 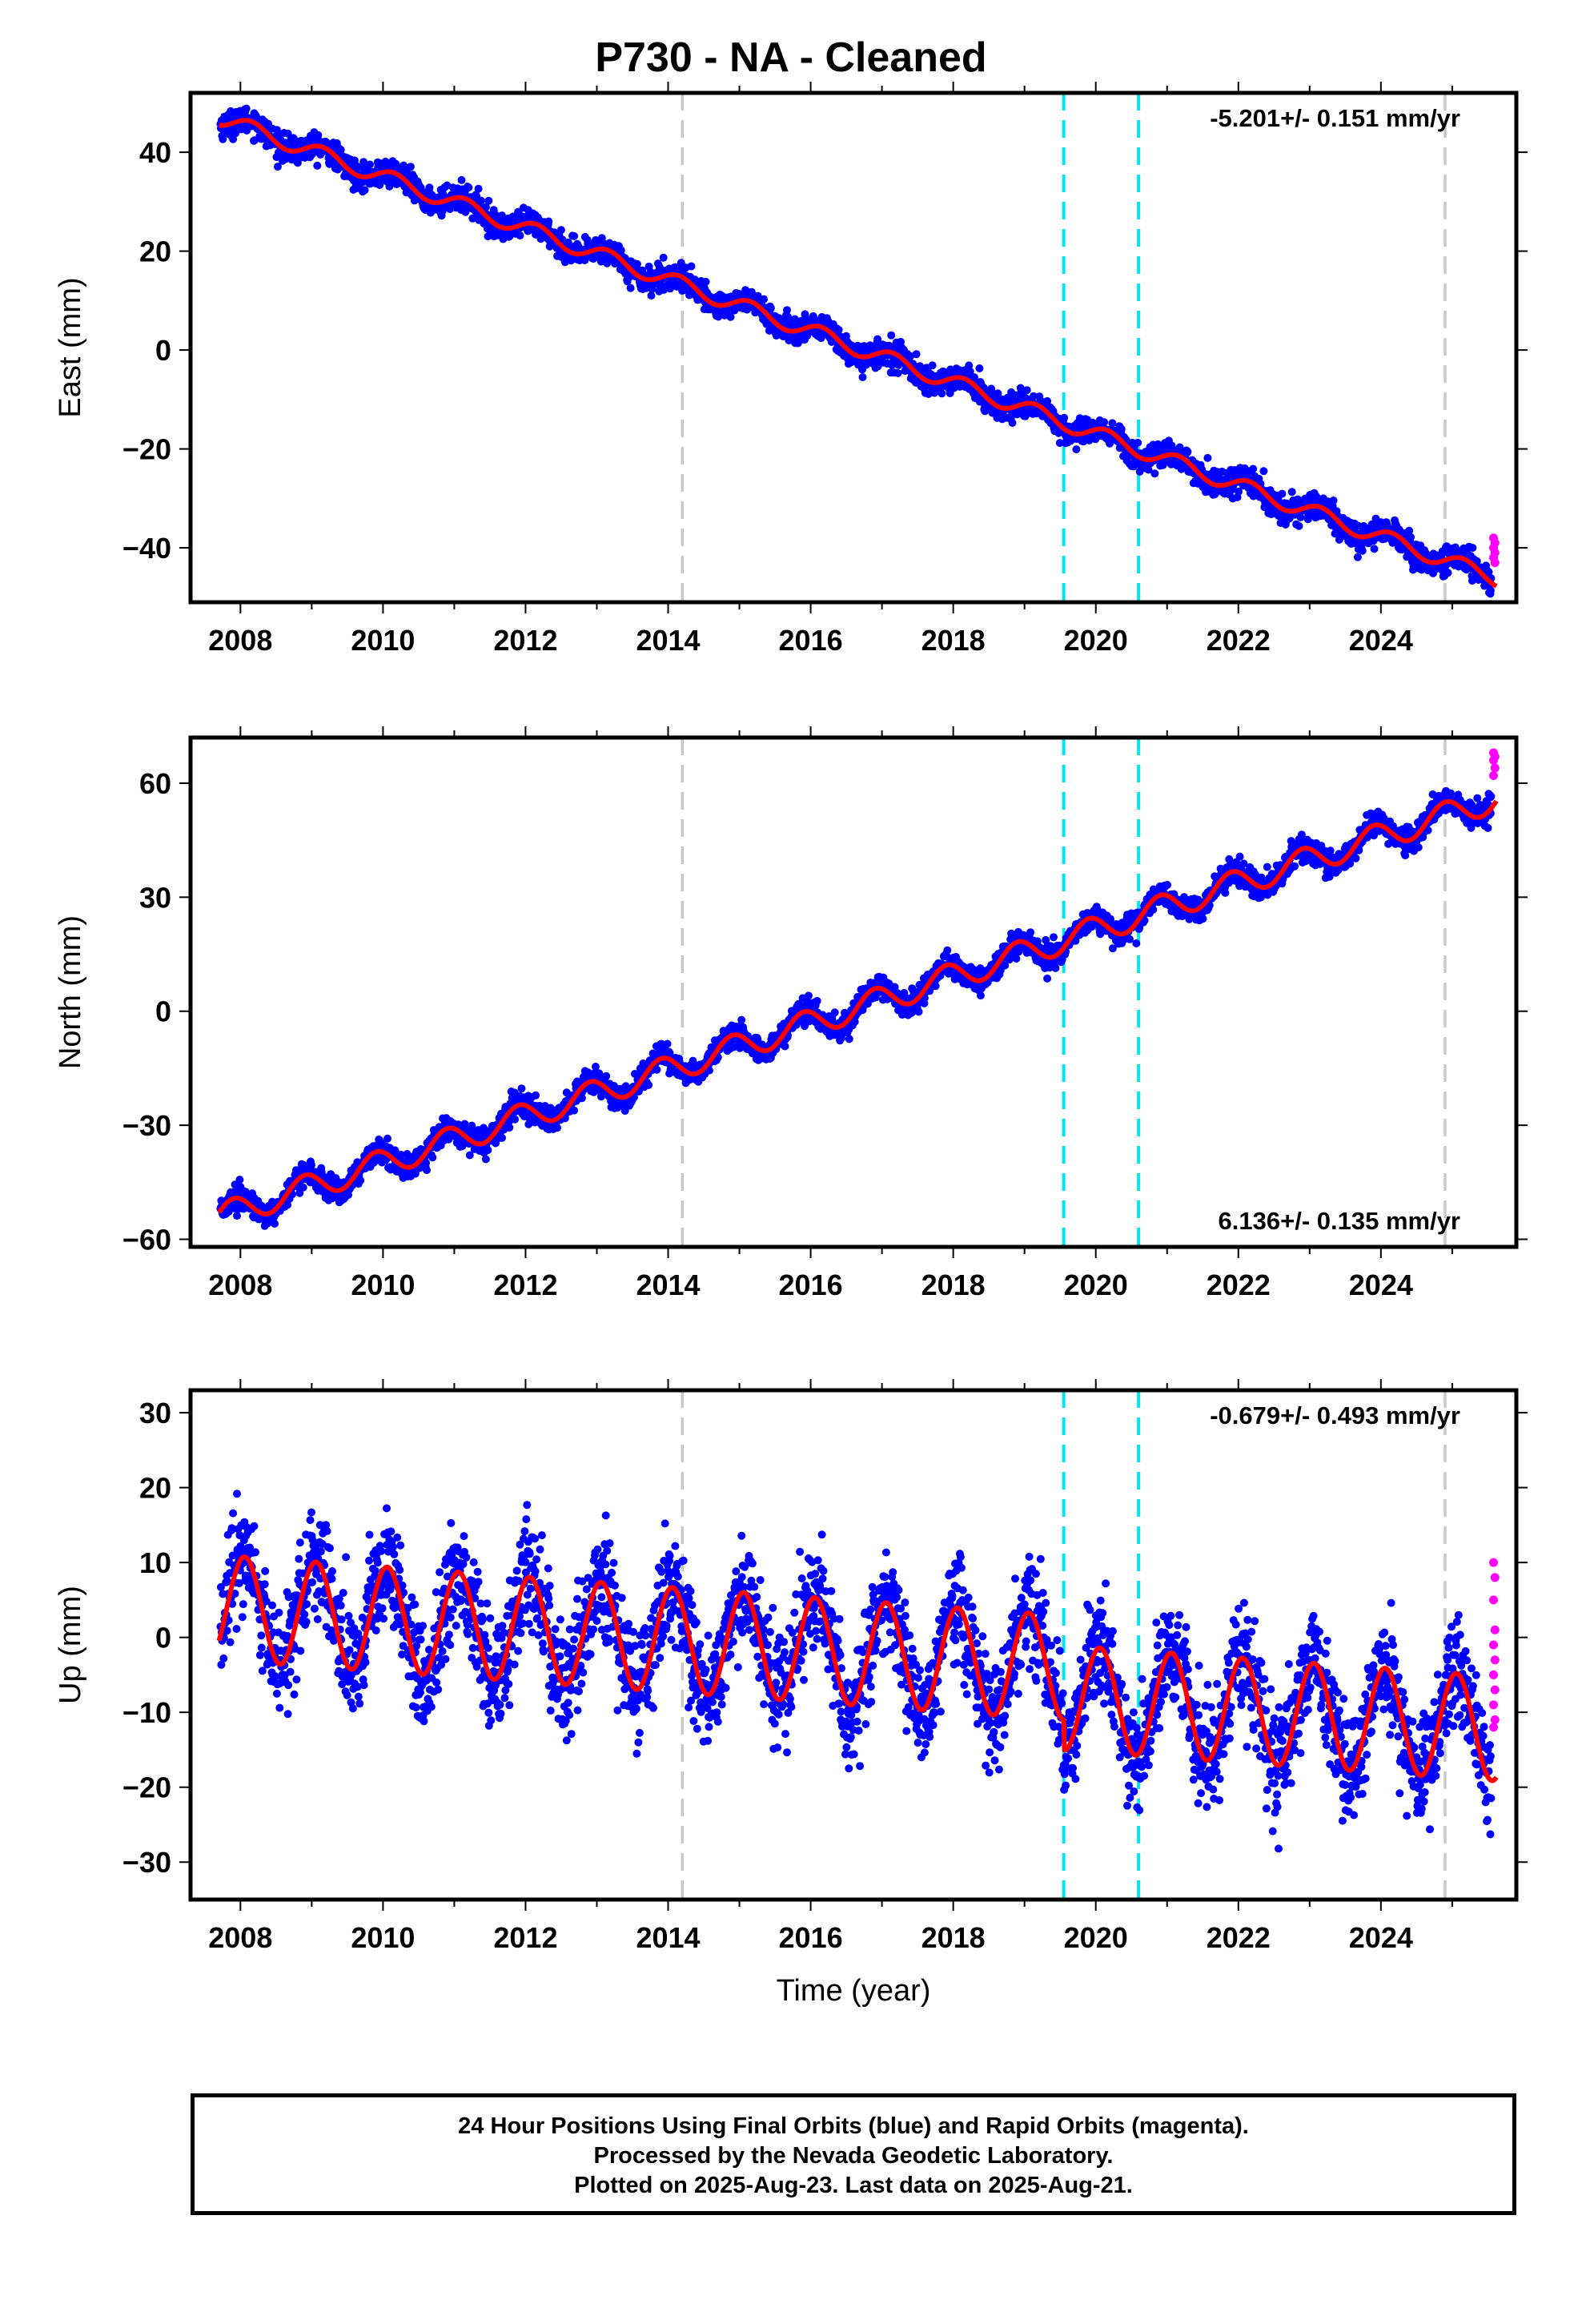 I want to click on x-tick-label: 2008, so click(x=240, y=1285).